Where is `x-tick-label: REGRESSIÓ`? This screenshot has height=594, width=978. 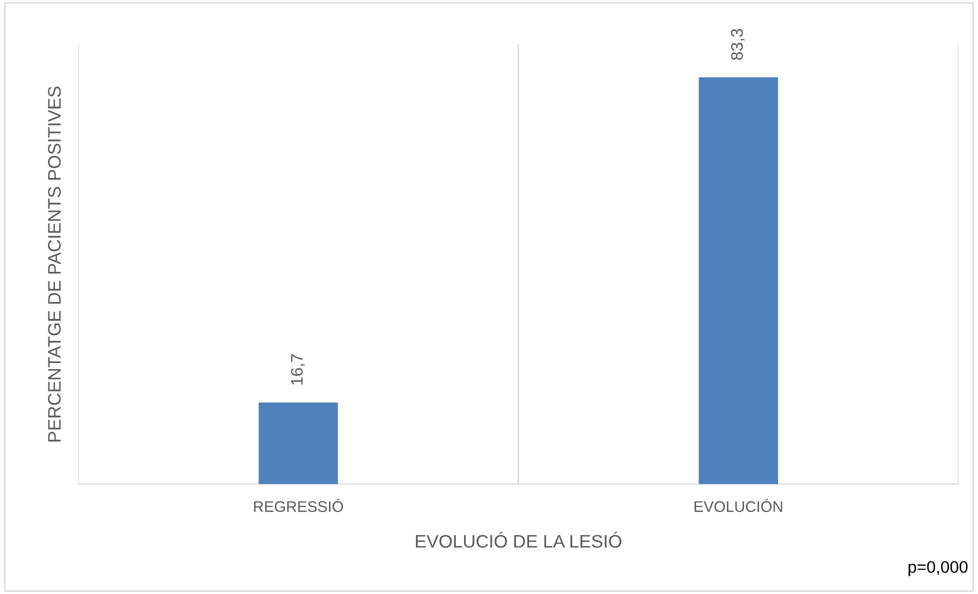
x-tick-label: REGRESSIÓ is located at coordinates (298, 505).